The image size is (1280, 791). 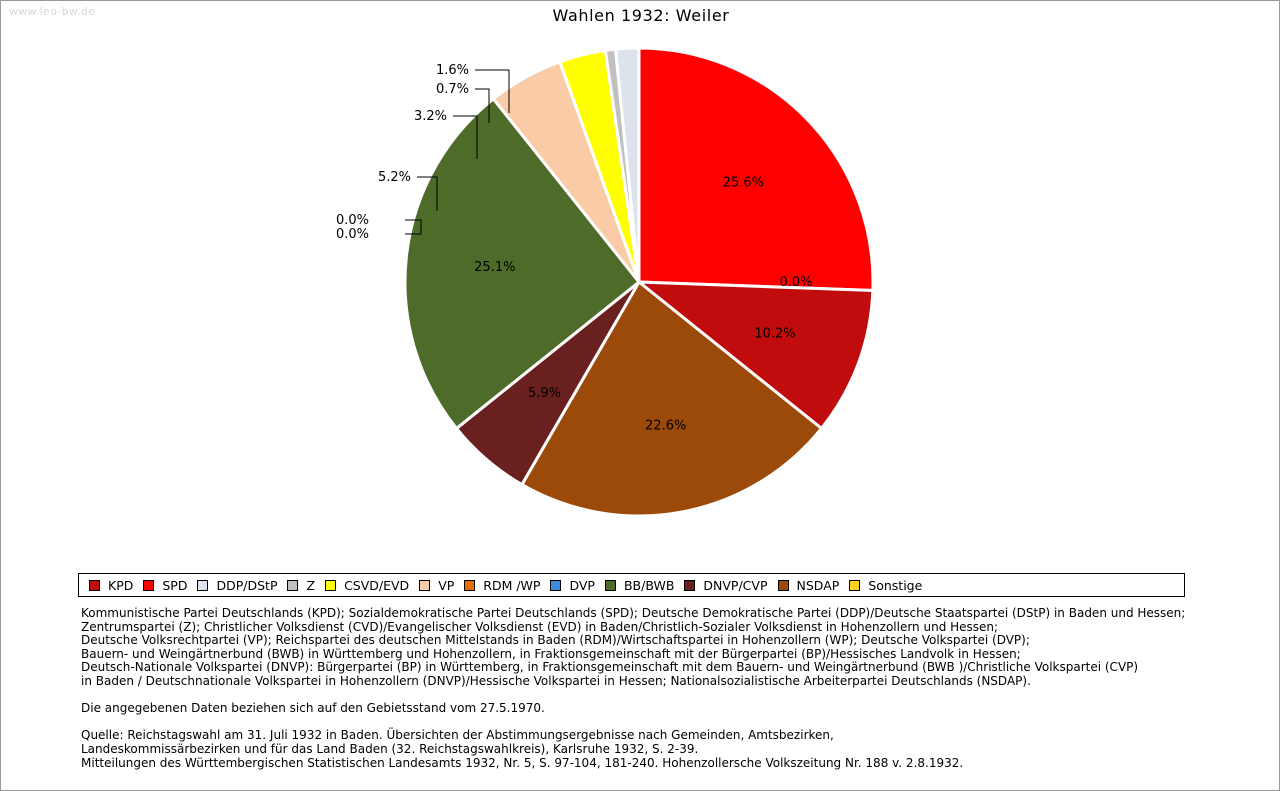 I want to click on legend-label: CSVD/EVD, so click(x=377, y=585).